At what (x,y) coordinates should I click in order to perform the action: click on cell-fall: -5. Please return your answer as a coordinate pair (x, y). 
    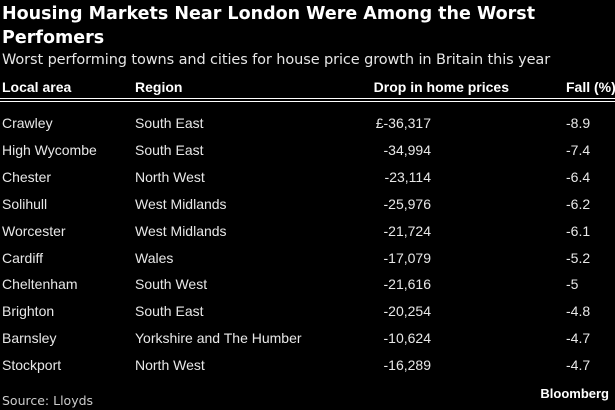
    Looking at the image, I should click on (572, 284).